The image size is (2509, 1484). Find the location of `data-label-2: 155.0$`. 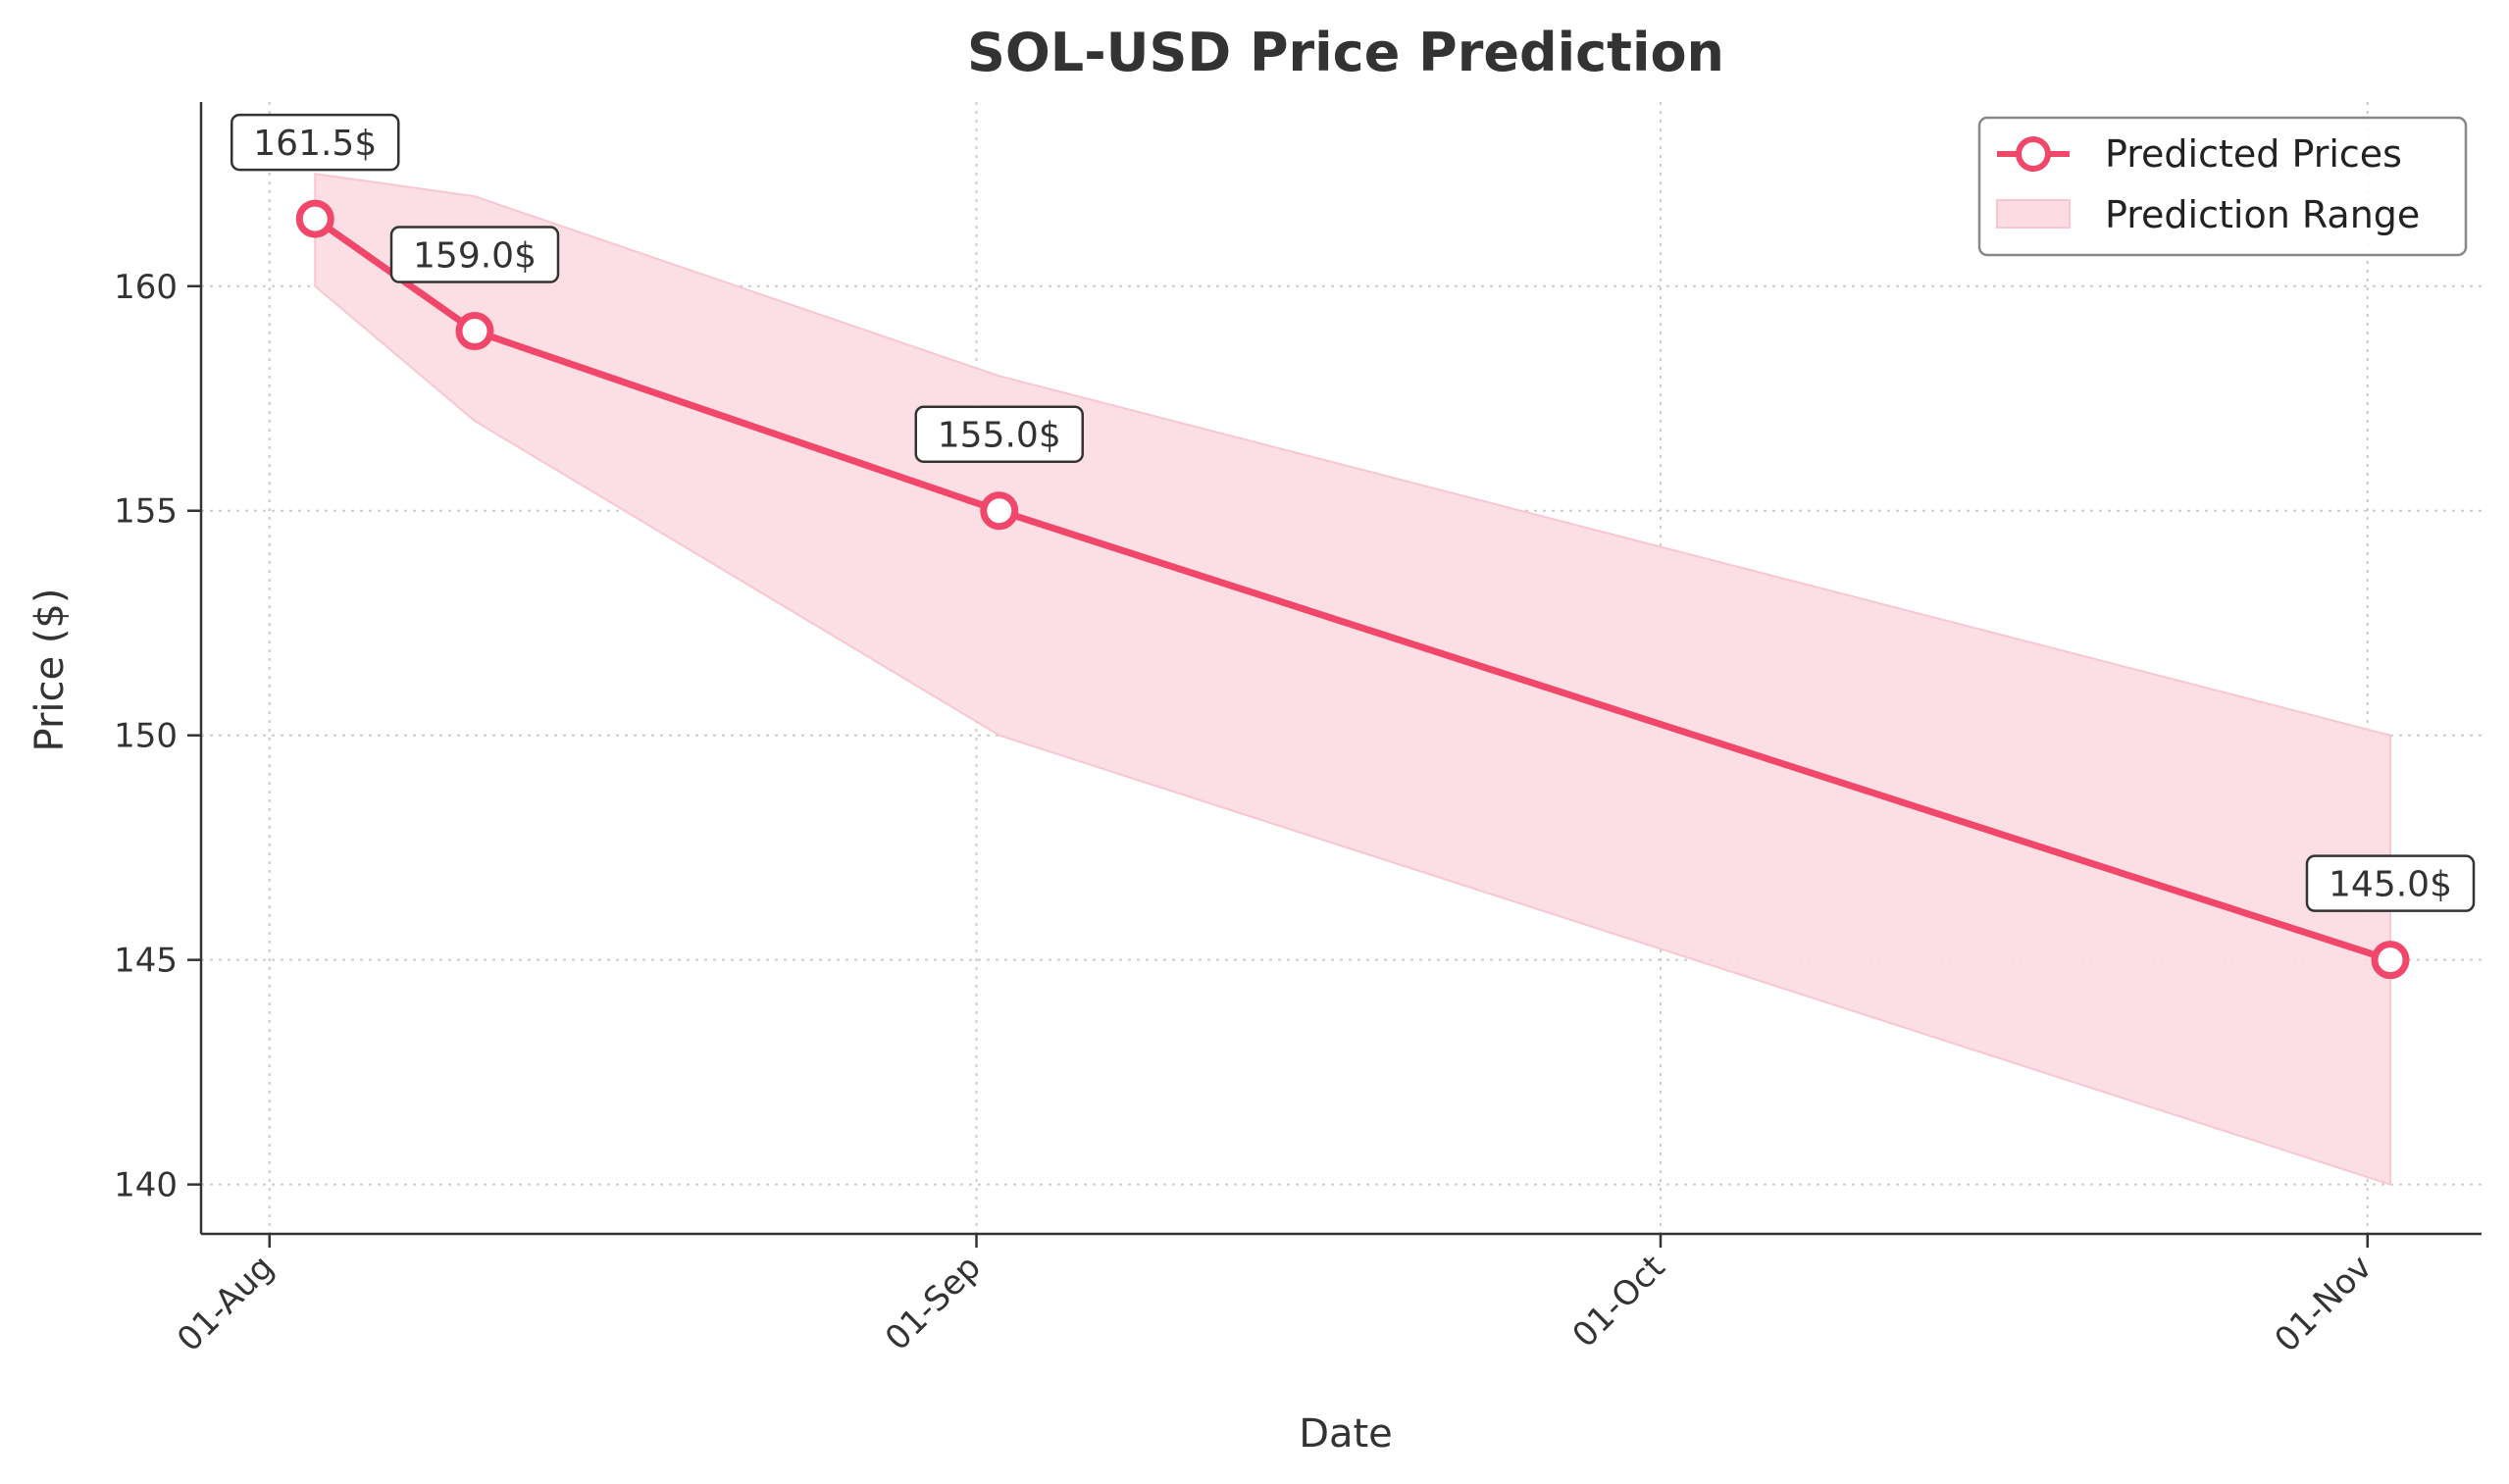

data-label-2: 155.0$ is located at coordinates (999, 434).